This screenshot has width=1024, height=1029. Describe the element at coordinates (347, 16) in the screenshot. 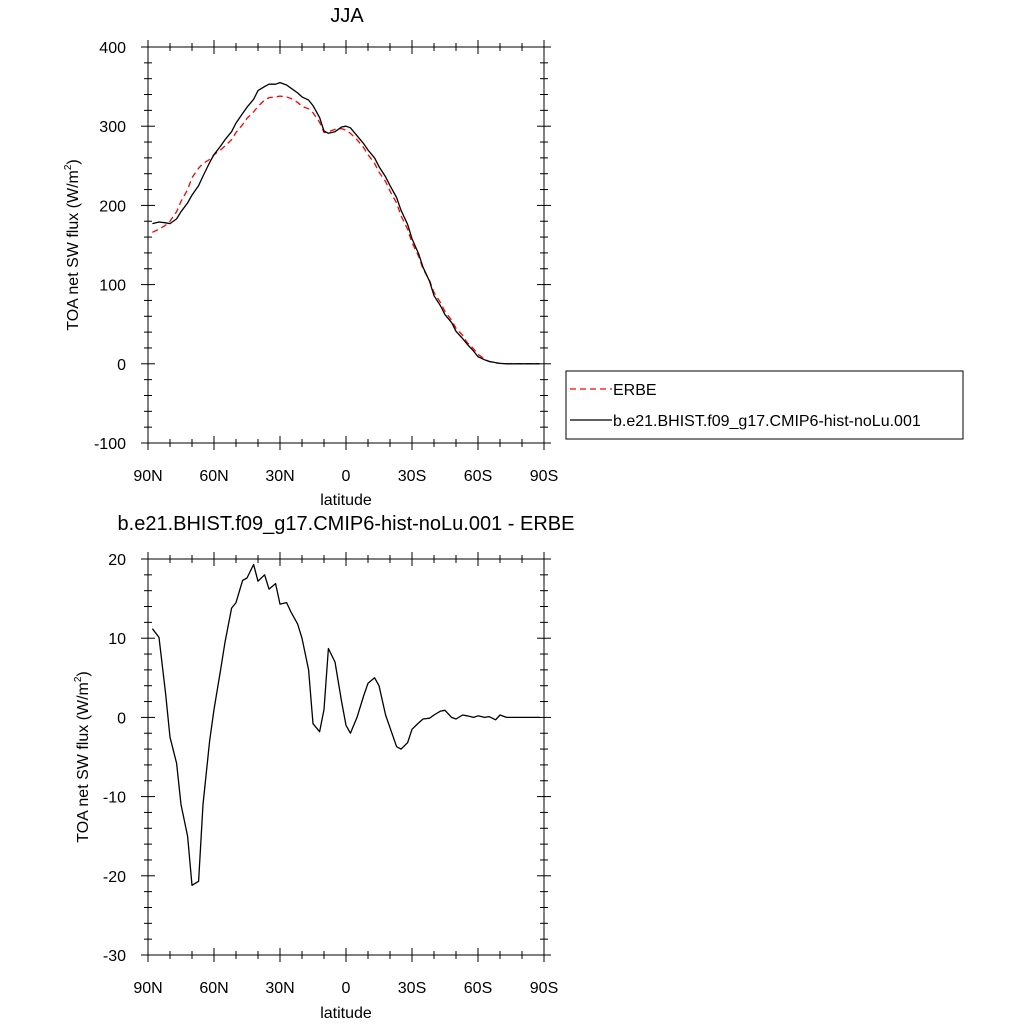

I see `top-chart-title: JJA` at that location.